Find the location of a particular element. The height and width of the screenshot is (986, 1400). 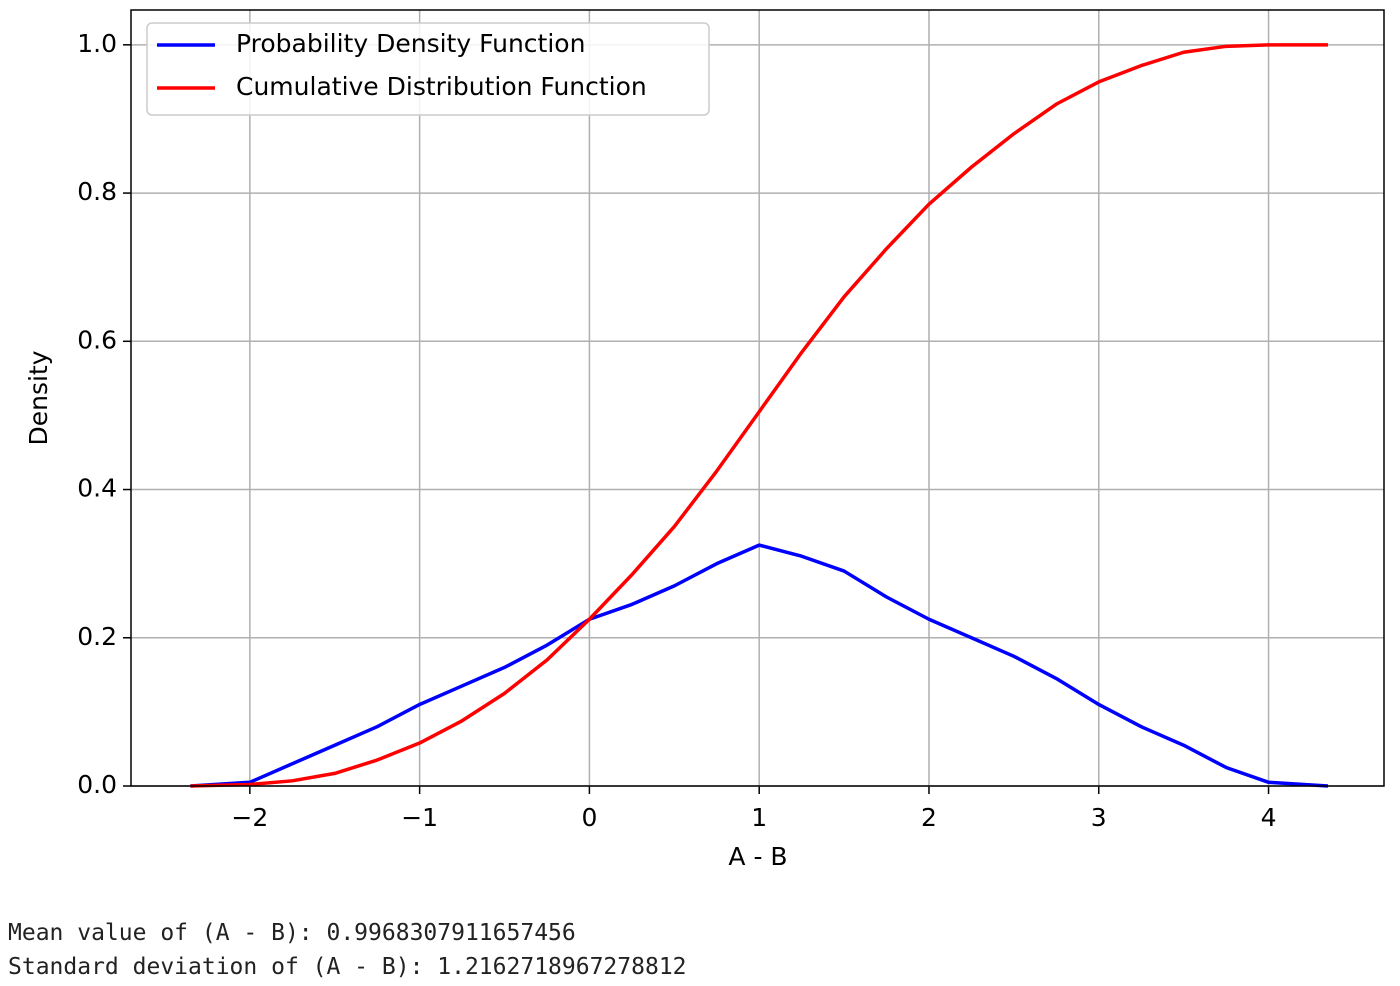

y-tick-label: 0.4 is located at coordinates (97, 488).